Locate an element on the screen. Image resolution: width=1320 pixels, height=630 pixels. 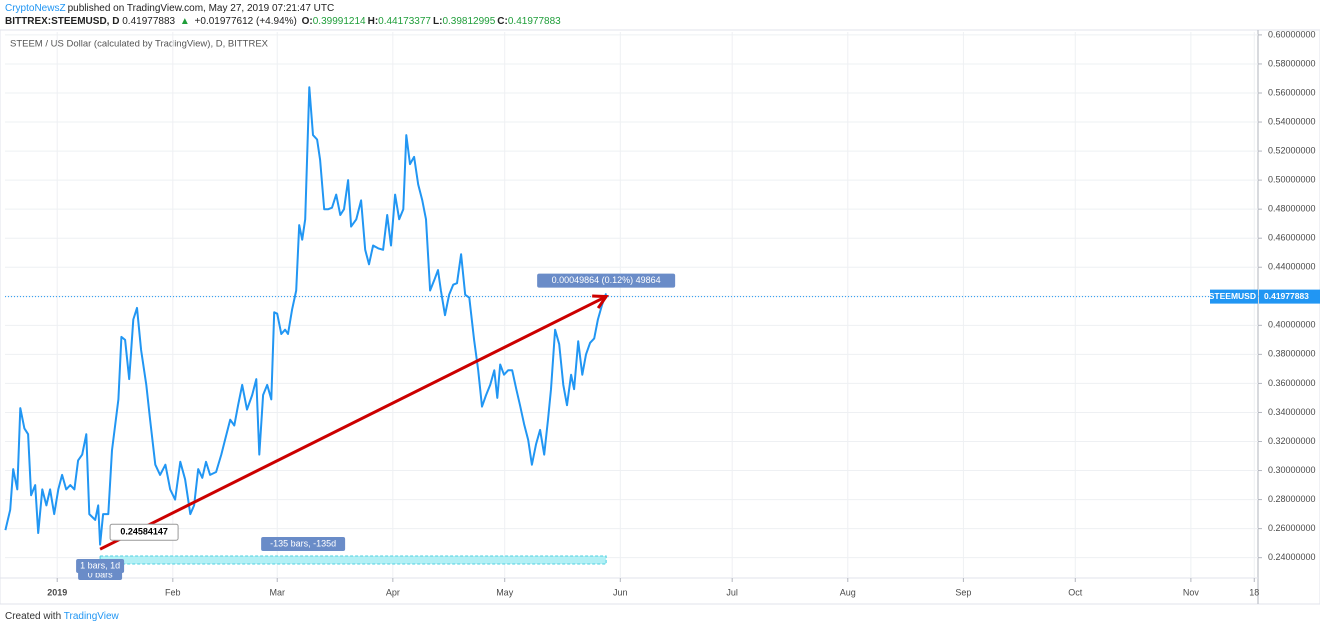
created: Created with is located at coordinates (33, 616).